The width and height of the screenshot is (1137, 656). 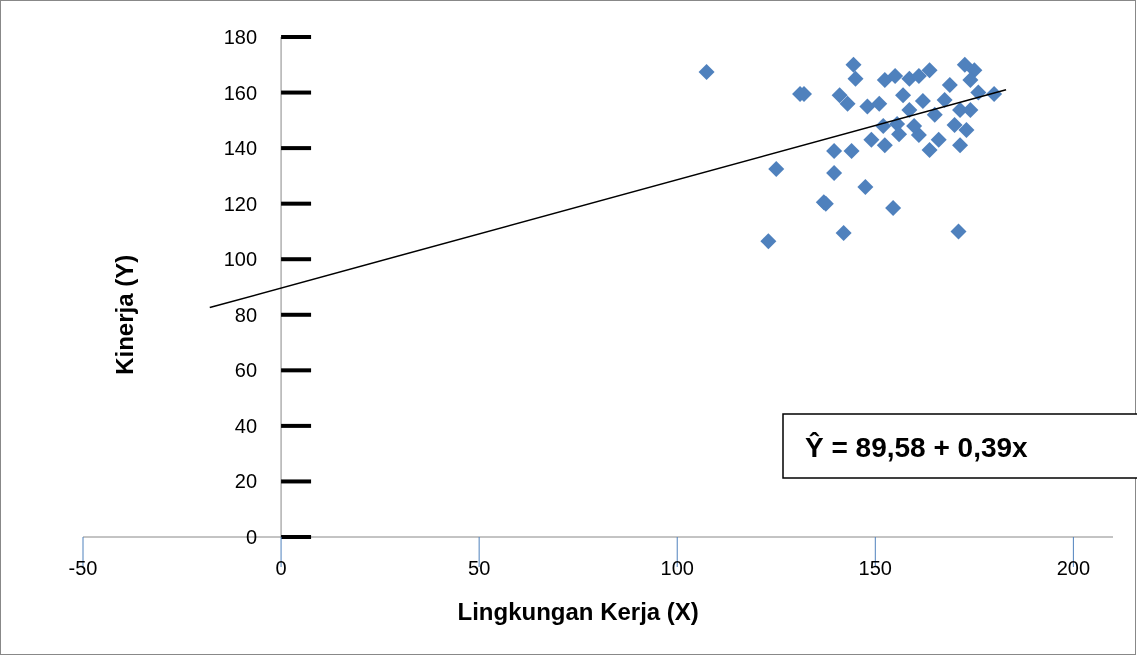 I want to click on x-tick-label: 200, so click(x=1073, y=568).